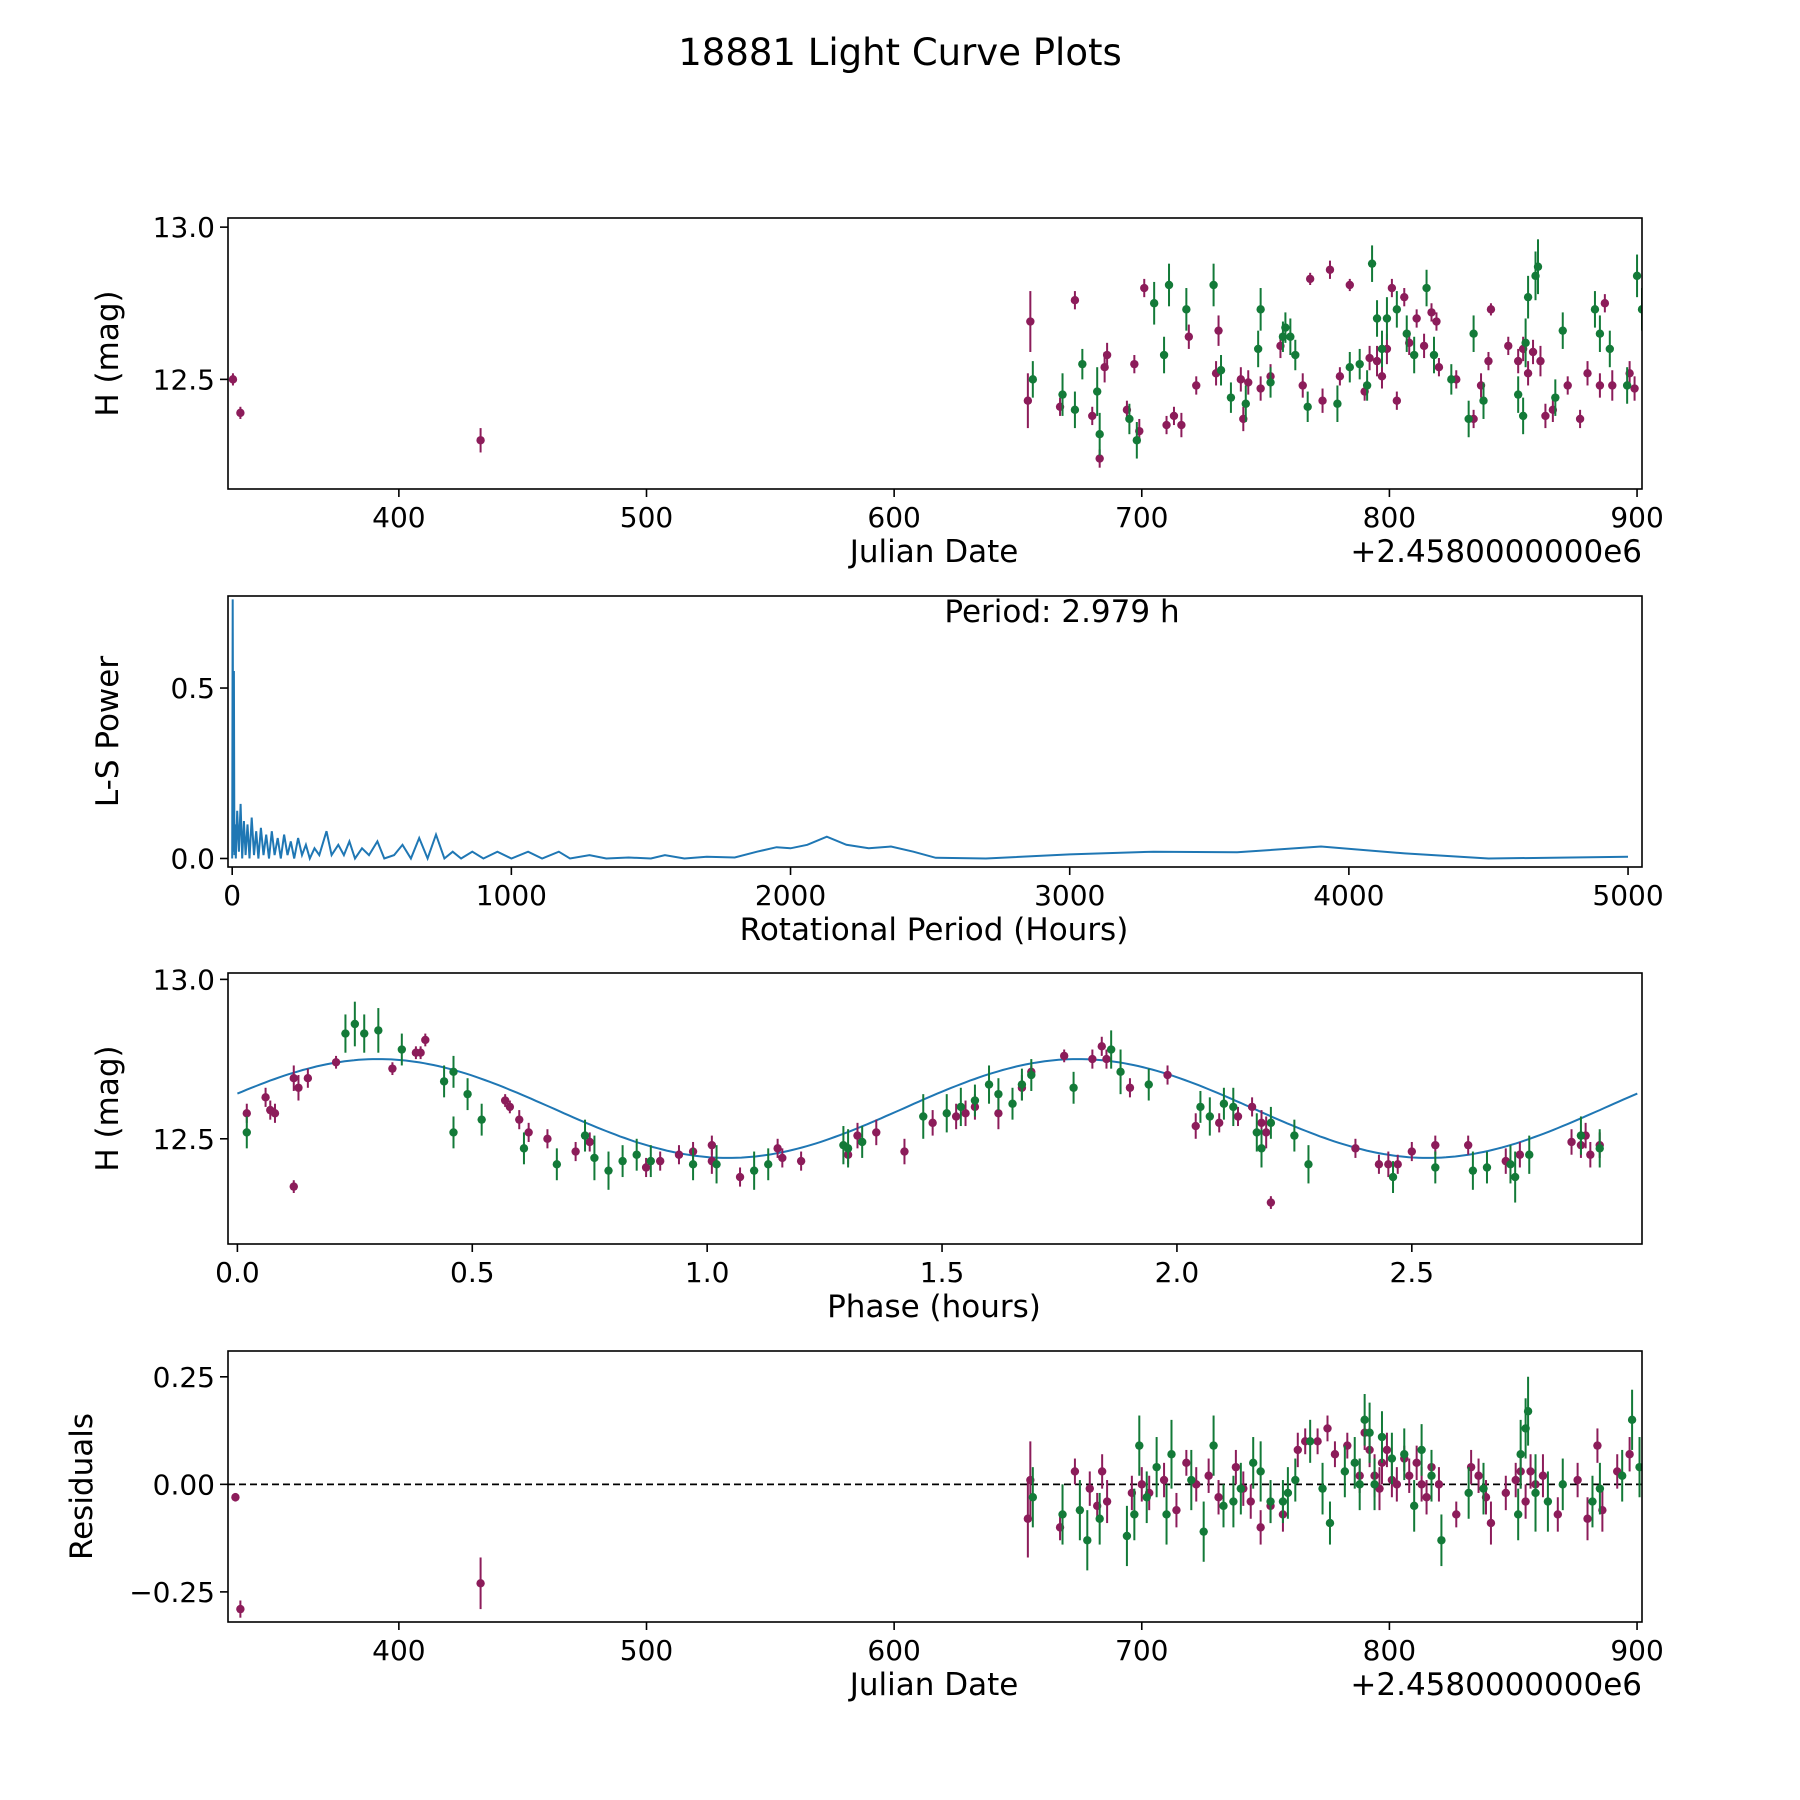 The width and height of the screenshot is (1800, 1800). I want to click on x-offset-label: +2.4580000000e6, so click(1496, 1685).